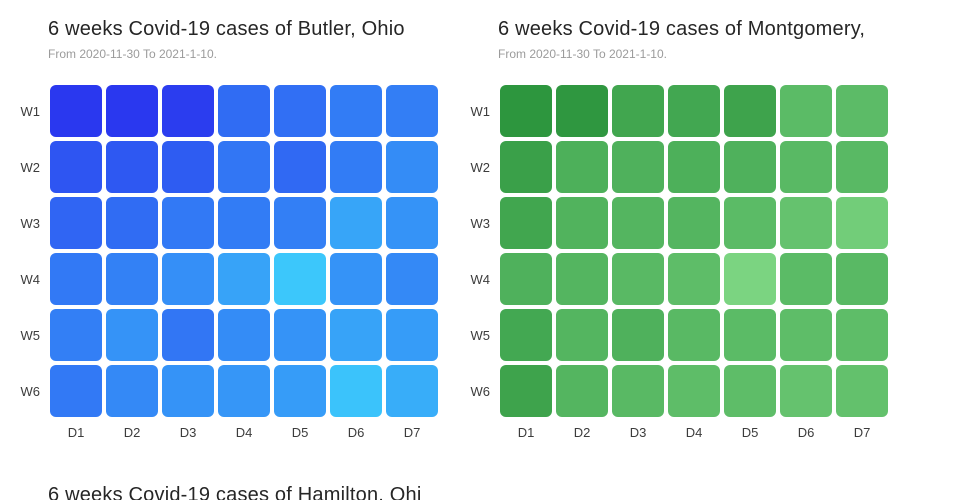 Image resolution: width=960 pixels, height=500 pixels. Describe the element at coordinates (638, 432) in the screenshot. I see `x-axis-label: D3` at that location.